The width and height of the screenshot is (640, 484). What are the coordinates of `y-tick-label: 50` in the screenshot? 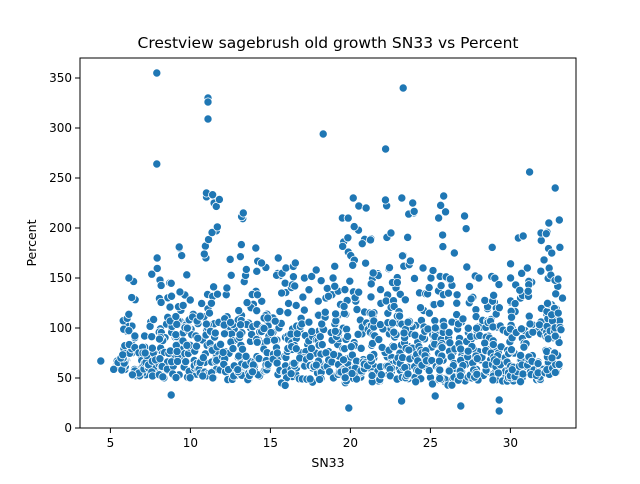 It's located at (64, 378).